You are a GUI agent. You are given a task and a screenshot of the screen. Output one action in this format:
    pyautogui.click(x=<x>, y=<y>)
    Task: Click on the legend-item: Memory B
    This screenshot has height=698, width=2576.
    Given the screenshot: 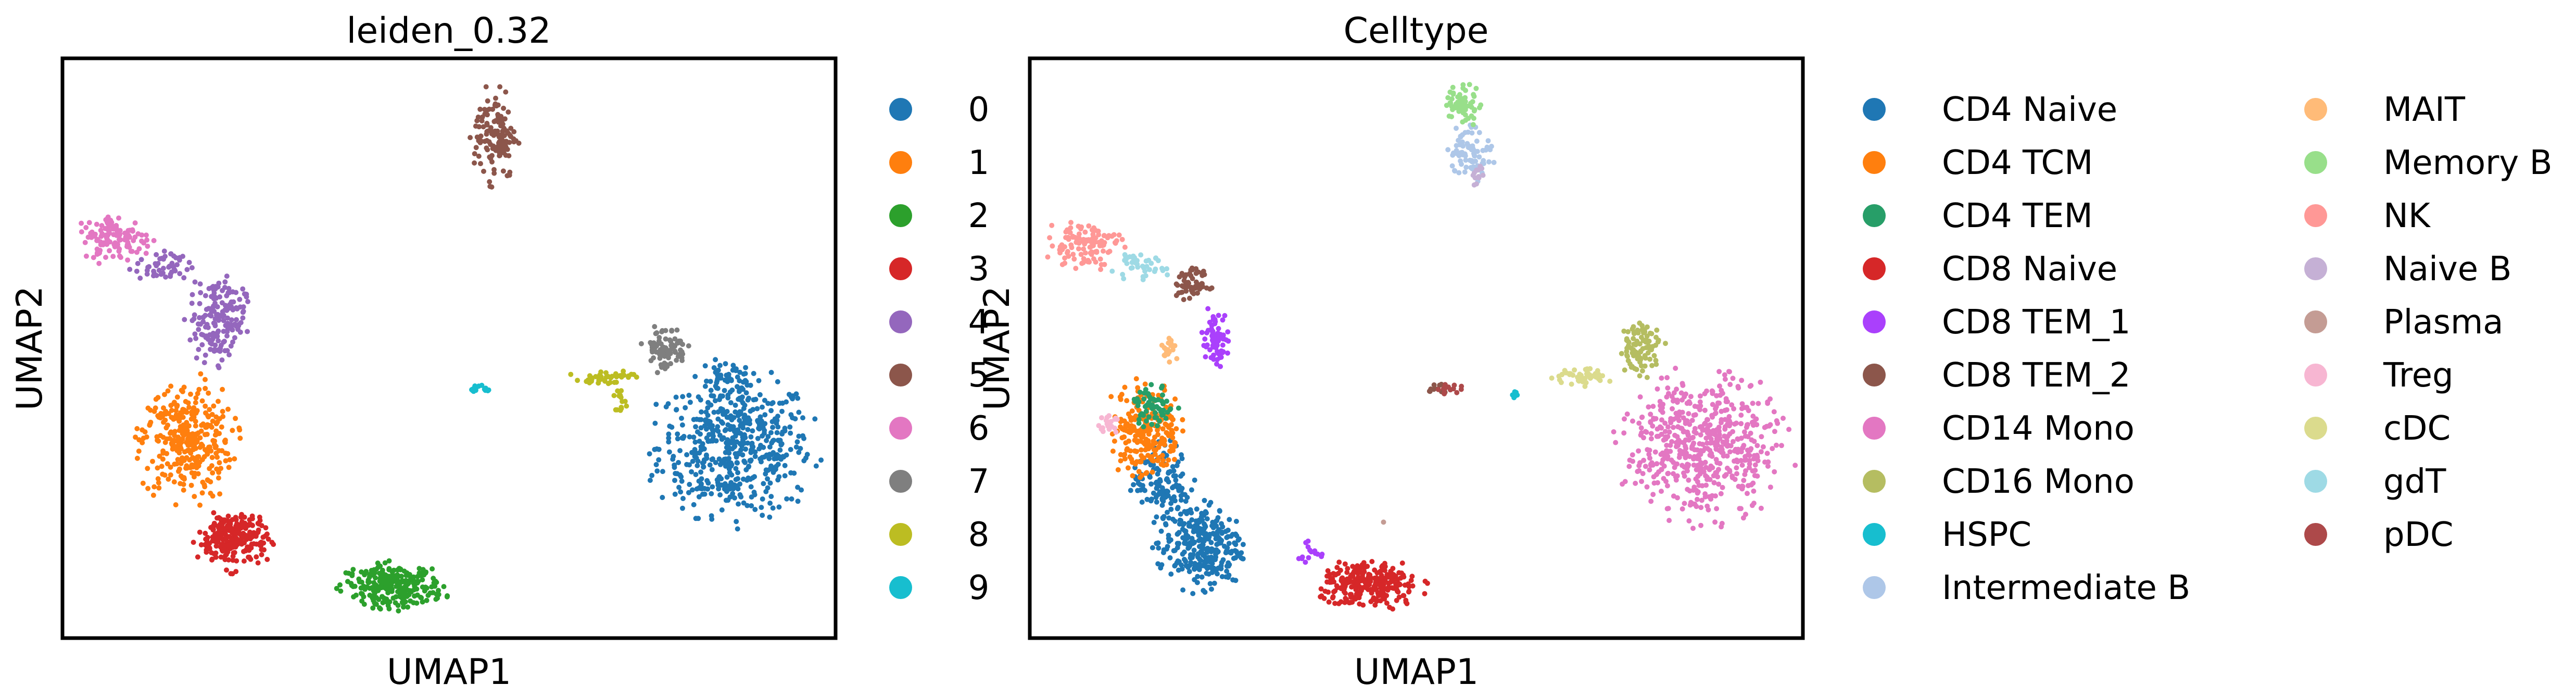 What is the action you would take?
    pyautogui.click(x=2428, y=163)
    